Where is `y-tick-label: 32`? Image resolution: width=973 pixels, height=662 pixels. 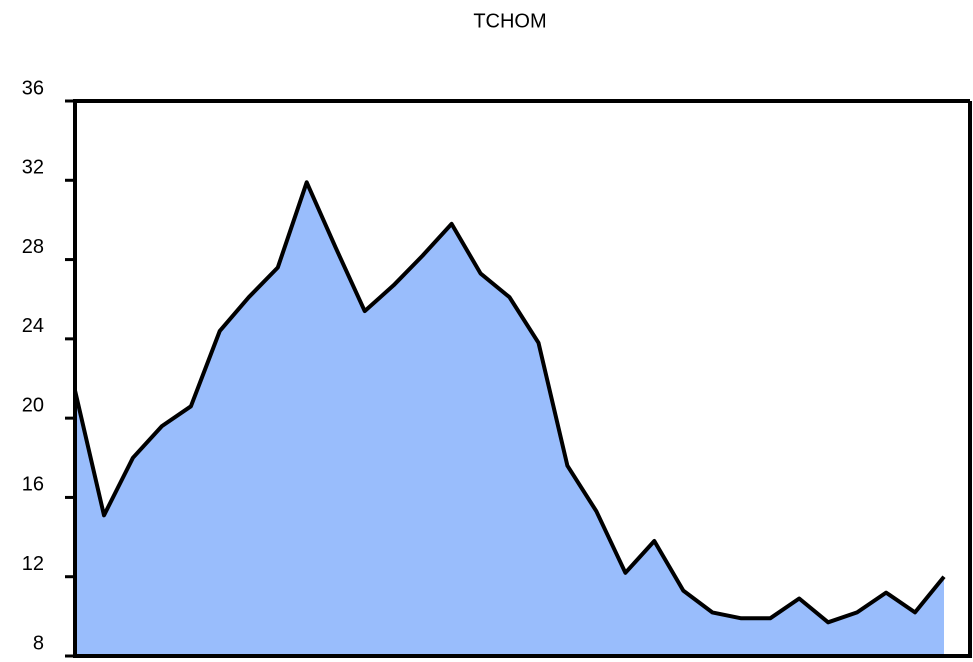 y-tick-label: 32 is located at coordinates (33, 168).